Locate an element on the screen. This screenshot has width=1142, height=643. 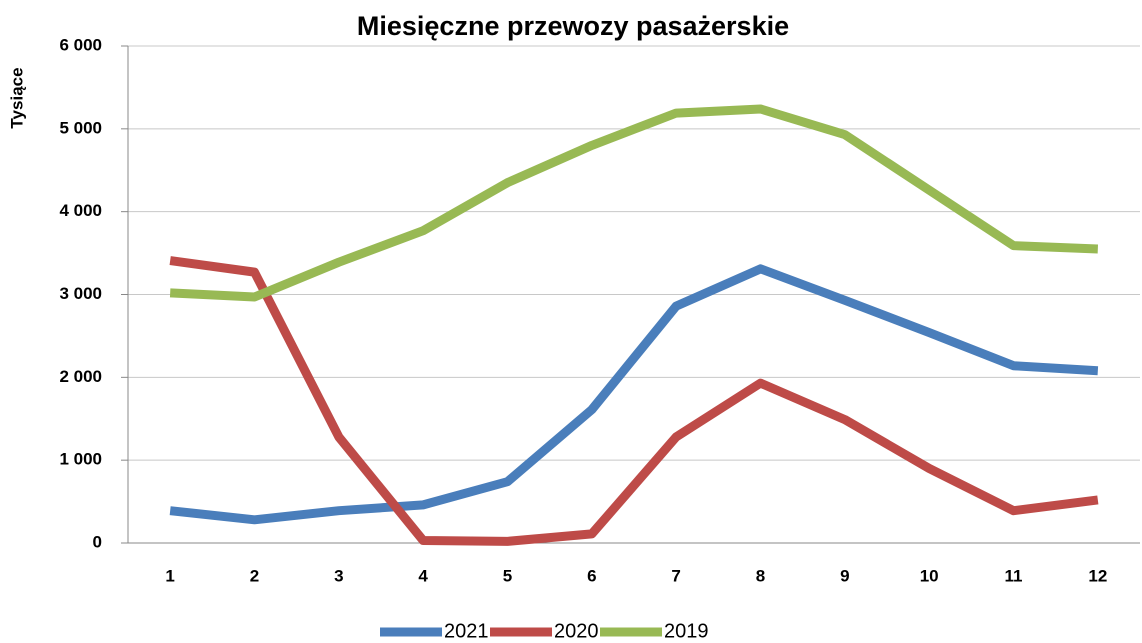
x-tick-label: 8 is located at coordinates (760, 575).